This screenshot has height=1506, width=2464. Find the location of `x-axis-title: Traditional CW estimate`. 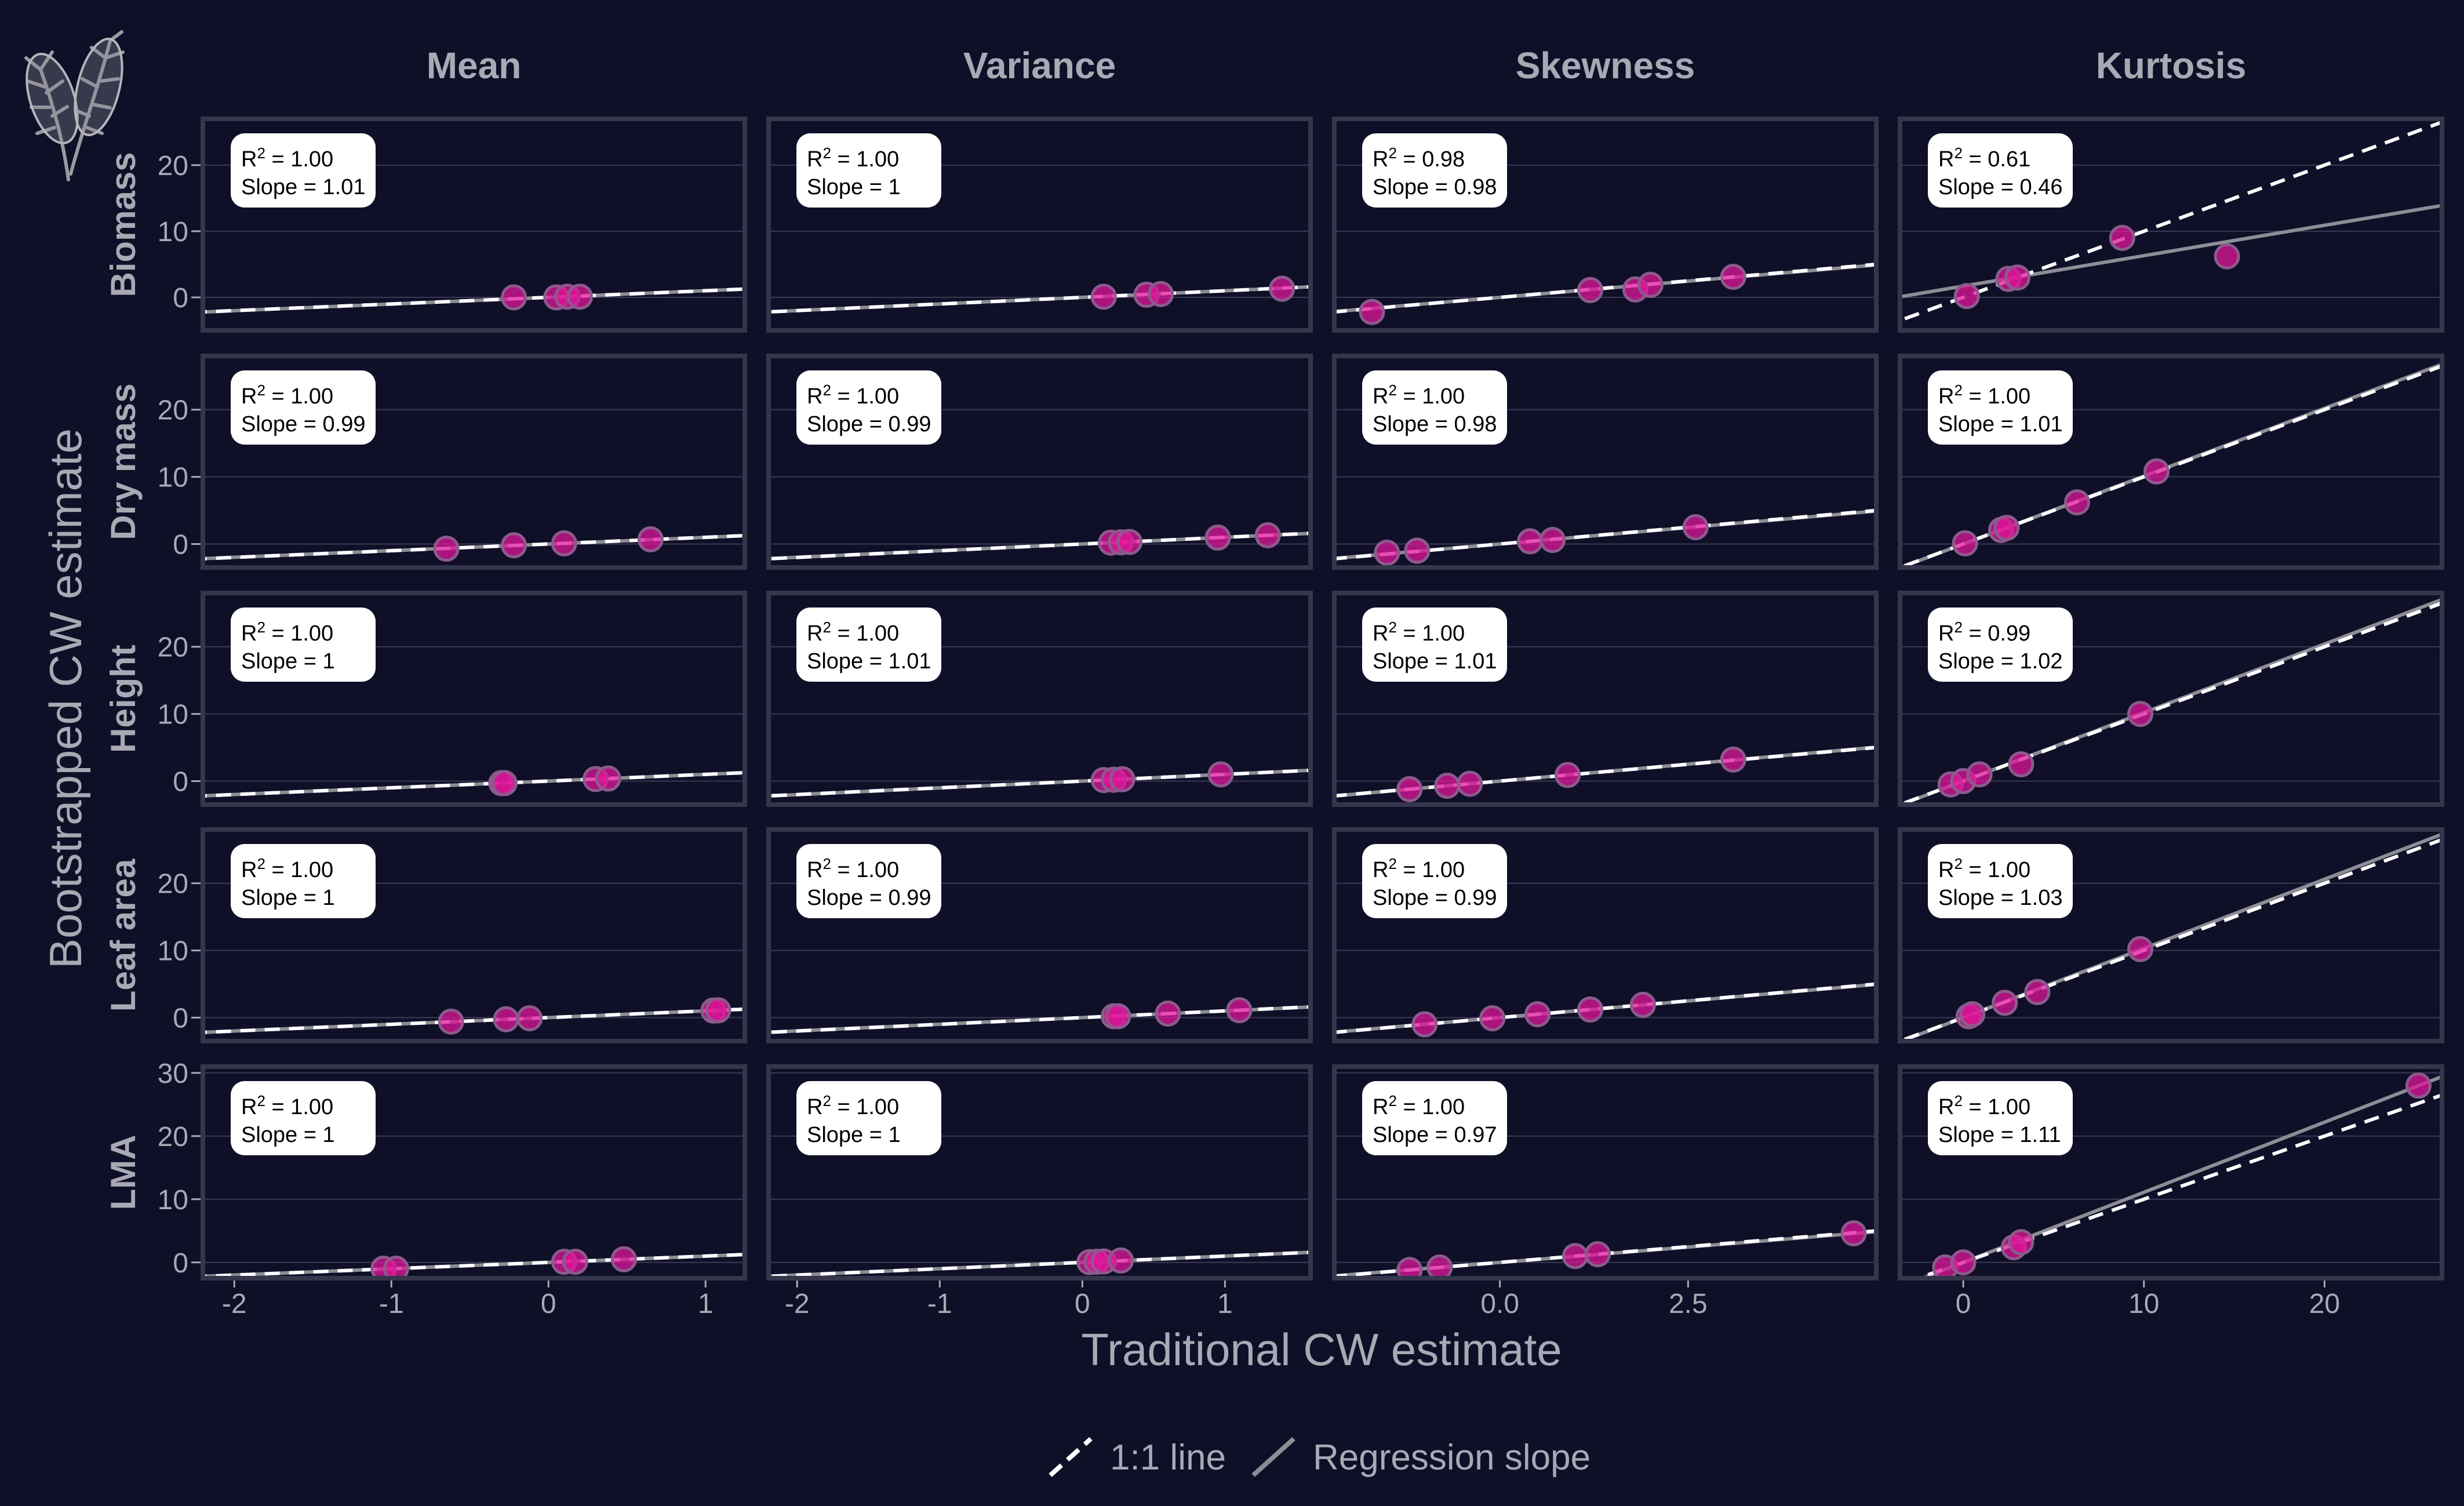

x-axis-title: Traditional CW estimate is located at coordinates (1321, 1349).